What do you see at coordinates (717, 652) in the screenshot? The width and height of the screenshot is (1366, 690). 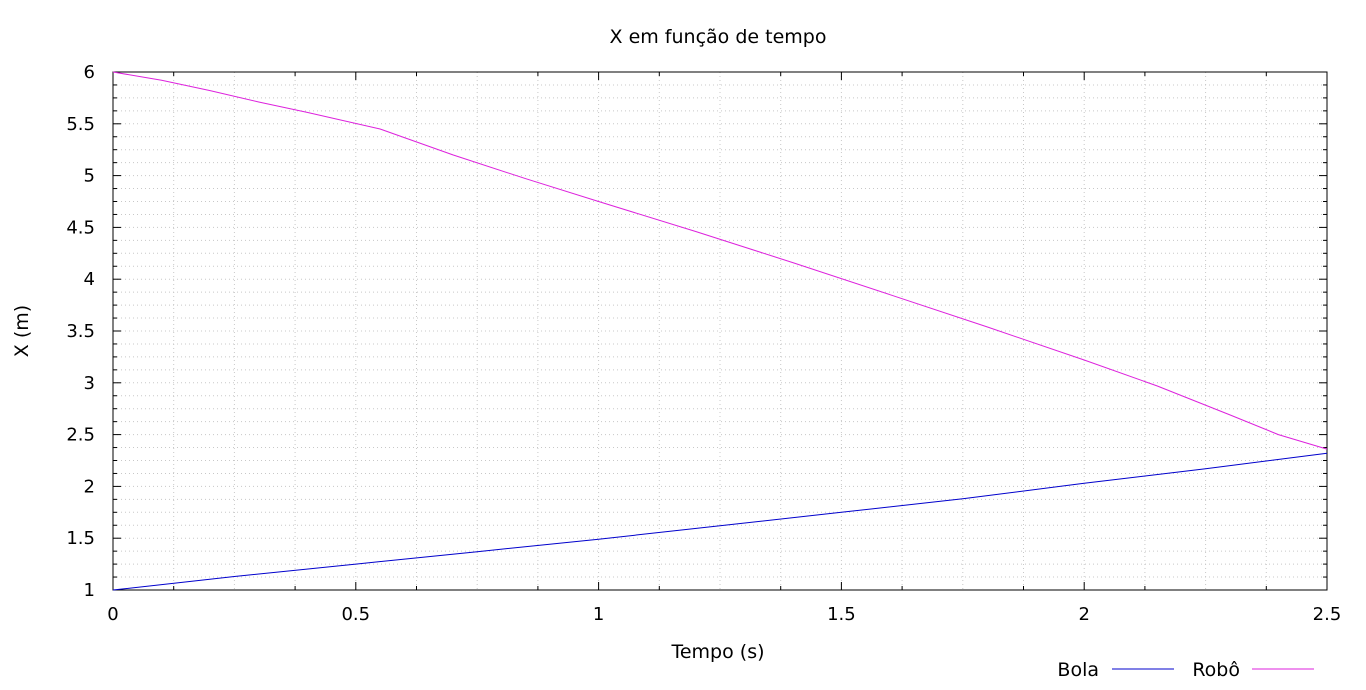 I see `x-axis-label: Tempo (s)` at bounding box center [717, 652].